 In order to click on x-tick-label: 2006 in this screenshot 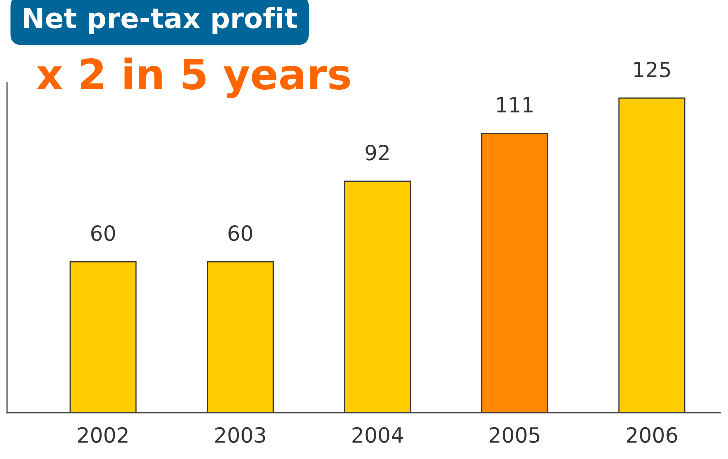, I will do `click(652, 435)`.